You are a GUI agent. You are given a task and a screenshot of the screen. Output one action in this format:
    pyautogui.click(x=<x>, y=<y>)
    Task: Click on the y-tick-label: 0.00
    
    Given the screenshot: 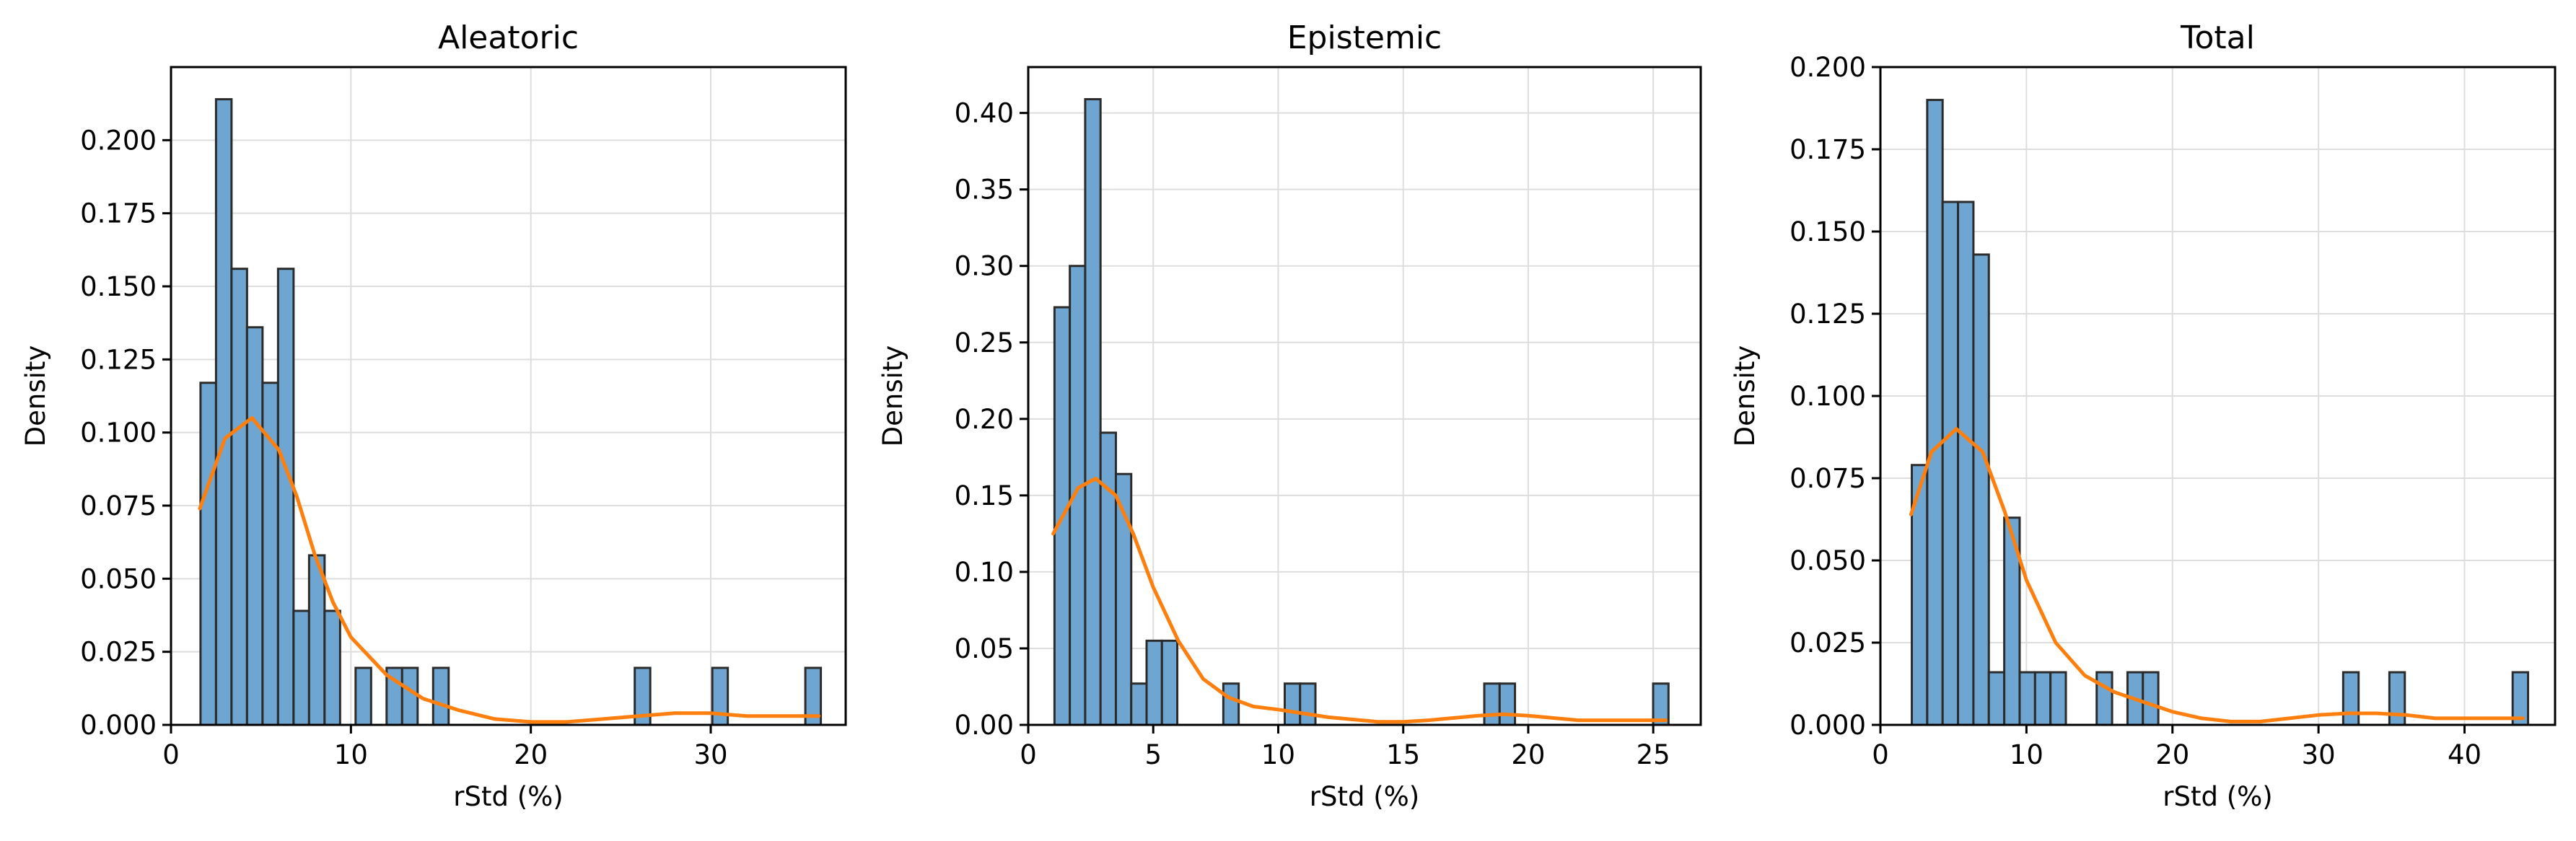 What is the action you would take?
    pyautogui.click(x=984, y=725)
    